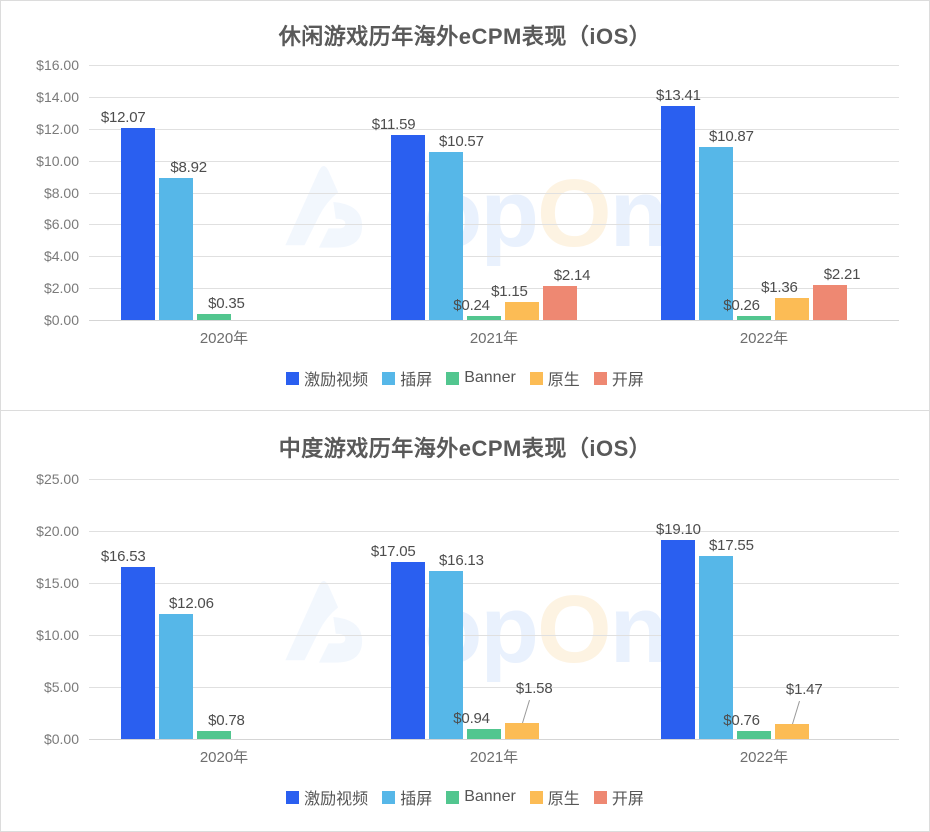 The image size is (930, 832). What do you see at coordinates (220, 725) in the screenshot?
I see `bar-banner: $0.78` at bounding box center [220, 725].